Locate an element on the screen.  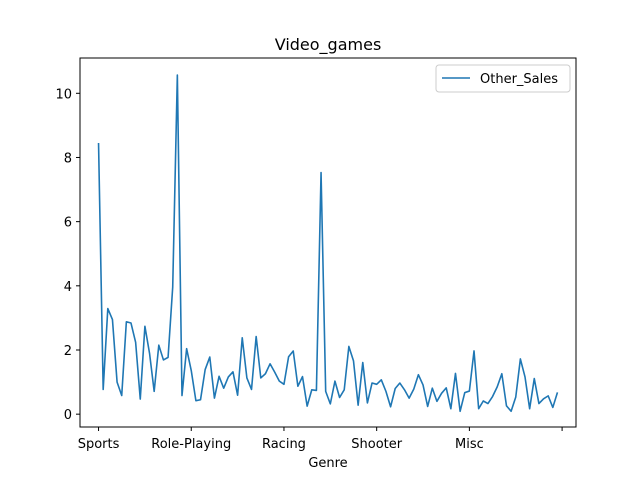
y-tick-label: 8 is located at coordinates (68, 158).